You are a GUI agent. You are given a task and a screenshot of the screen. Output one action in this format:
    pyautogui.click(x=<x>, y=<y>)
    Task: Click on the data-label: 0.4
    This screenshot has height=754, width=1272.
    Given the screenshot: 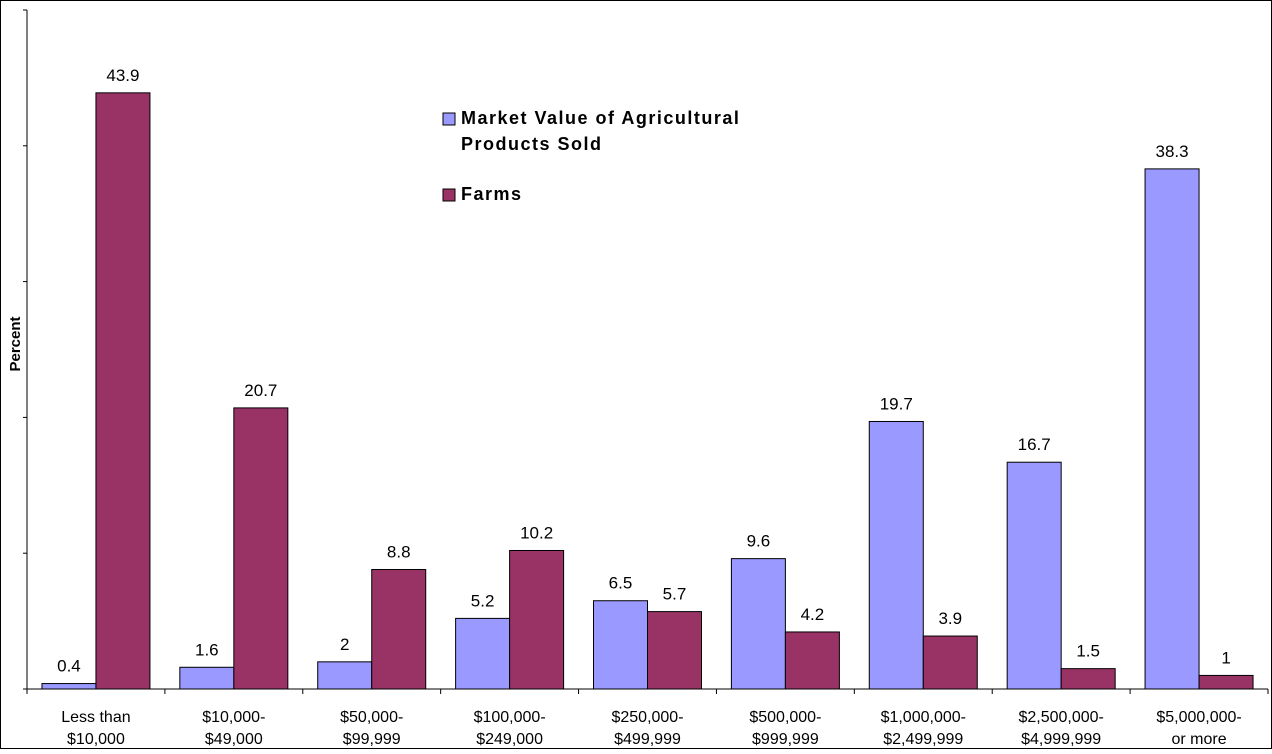 What is the action you would take?
    pyautogui.click(x=69, y=666)
    